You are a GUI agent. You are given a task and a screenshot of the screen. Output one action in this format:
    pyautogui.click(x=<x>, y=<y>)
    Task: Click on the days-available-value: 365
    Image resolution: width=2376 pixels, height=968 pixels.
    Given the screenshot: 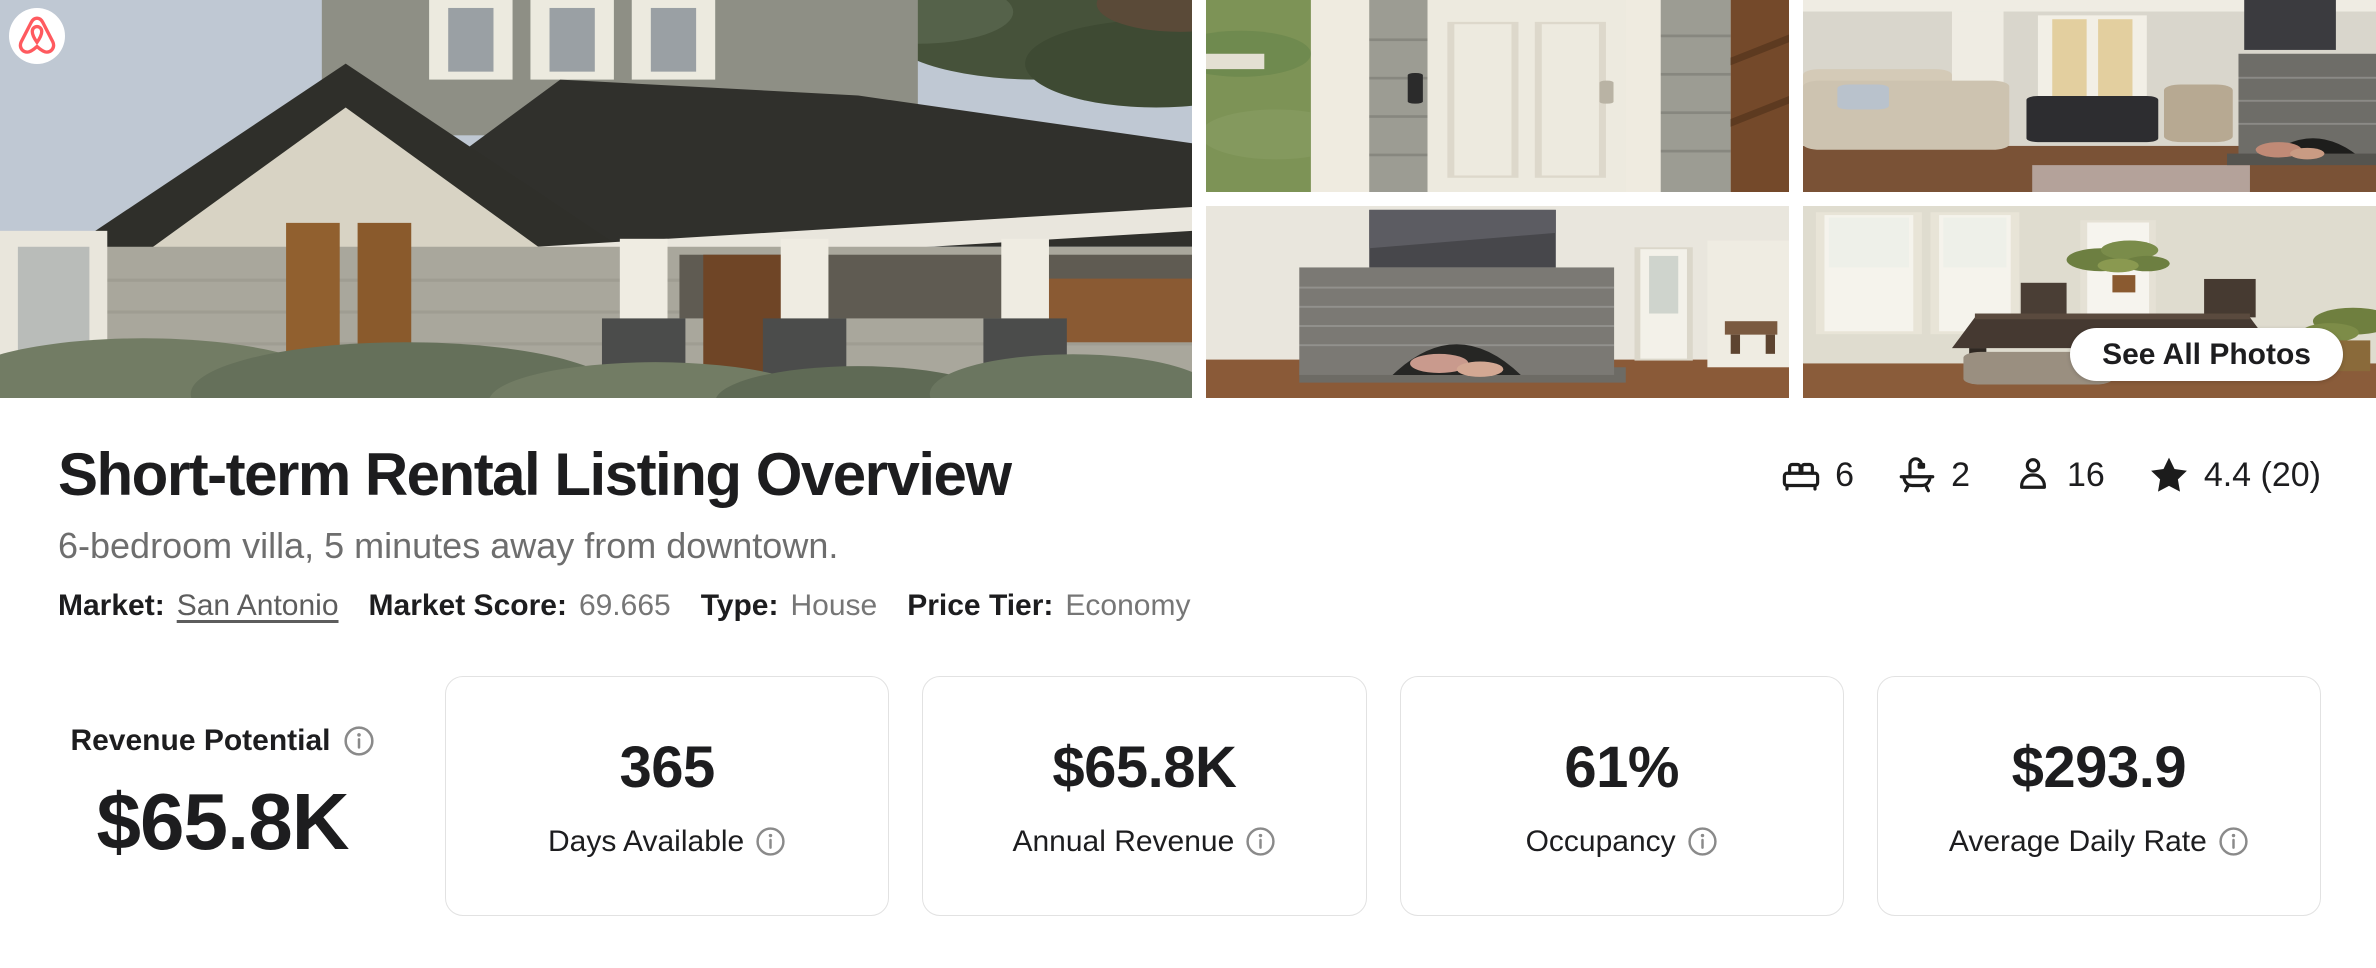 What is the action you would take?
    pyautogui.click(x=667, y=767)
    